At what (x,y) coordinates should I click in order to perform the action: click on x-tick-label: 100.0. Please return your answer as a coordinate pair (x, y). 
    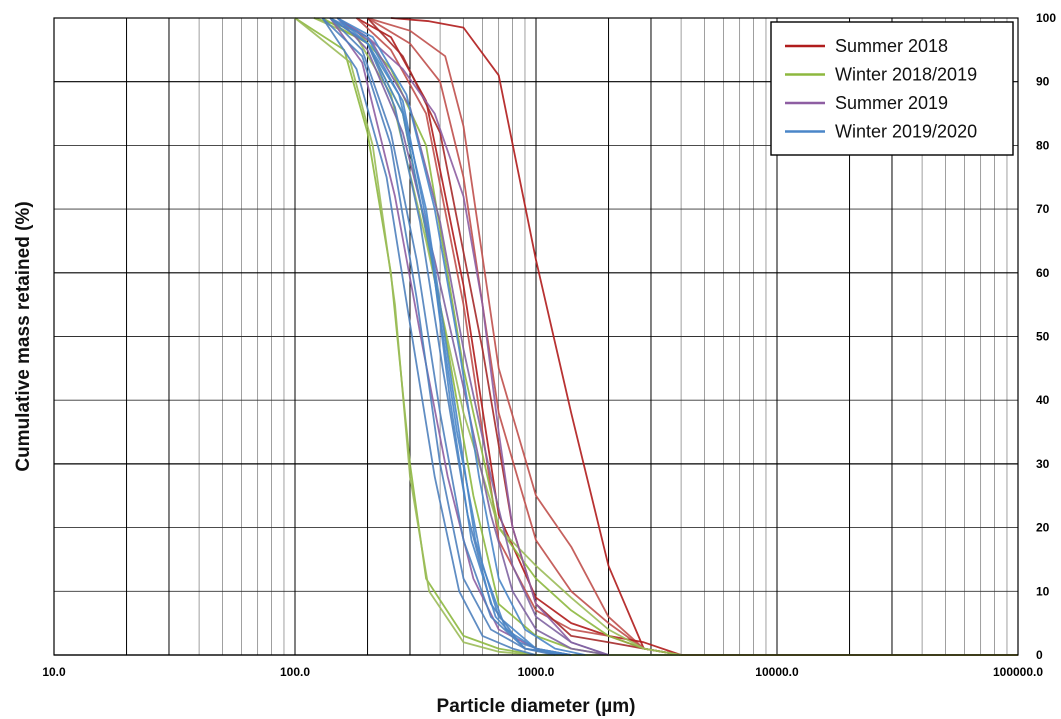
    Looking at the image, I should click on (295, 672).